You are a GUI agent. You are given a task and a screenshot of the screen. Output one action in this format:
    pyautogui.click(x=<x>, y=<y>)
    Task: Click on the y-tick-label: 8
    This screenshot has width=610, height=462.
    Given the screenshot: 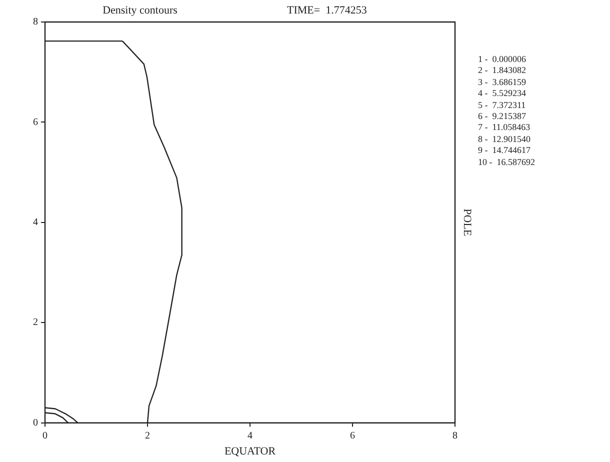 What is the action you would take?
    pyautogui.click(x=35, y=22)
    